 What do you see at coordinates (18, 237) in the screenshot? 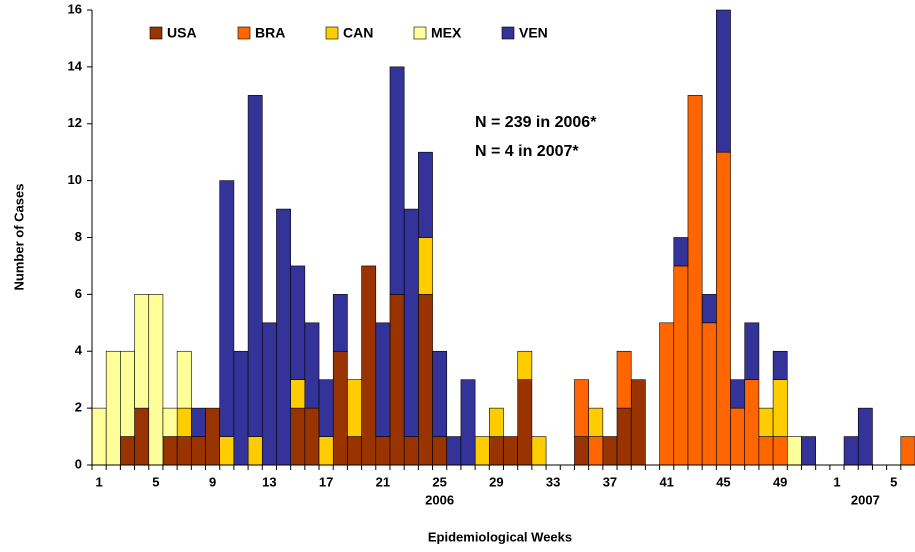
I see `y-axis-title: Number of Cases` at bounding box center [18, 237].